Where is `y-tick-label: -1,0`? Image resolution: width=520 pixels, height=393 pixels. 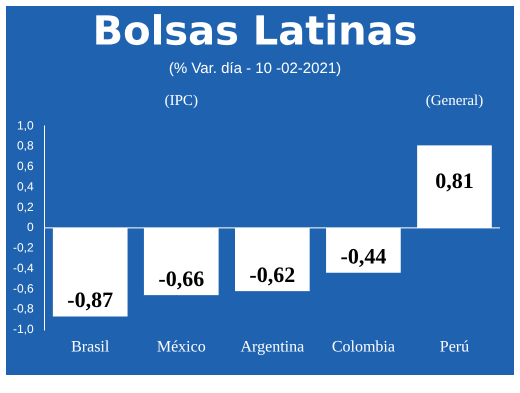
y-tick-label: -1,0 is located at coordinates (23, 329).